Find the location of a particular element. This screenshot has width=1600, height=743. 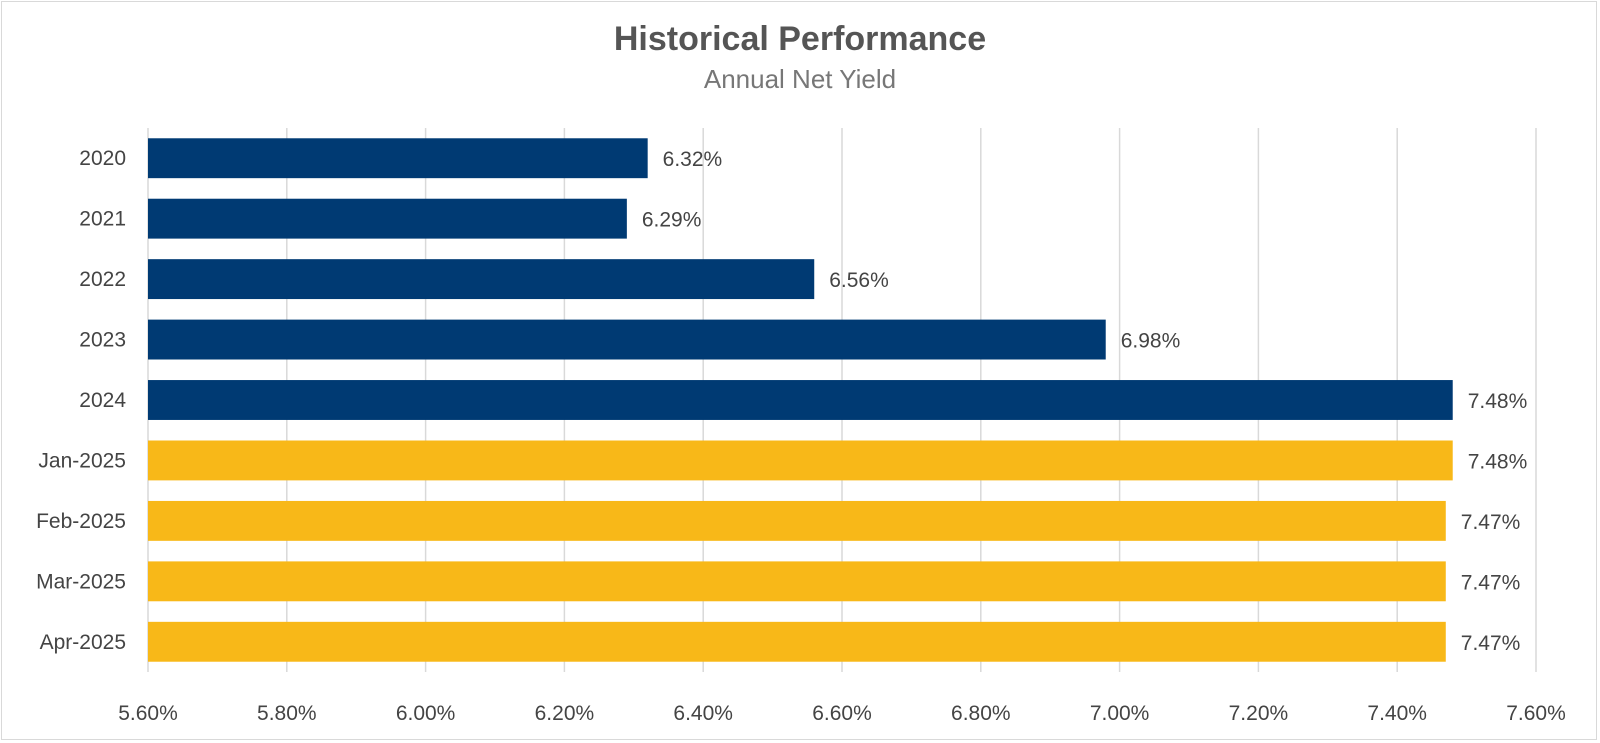

chart-title: Historical Performance is located at coordinates (800, 39).